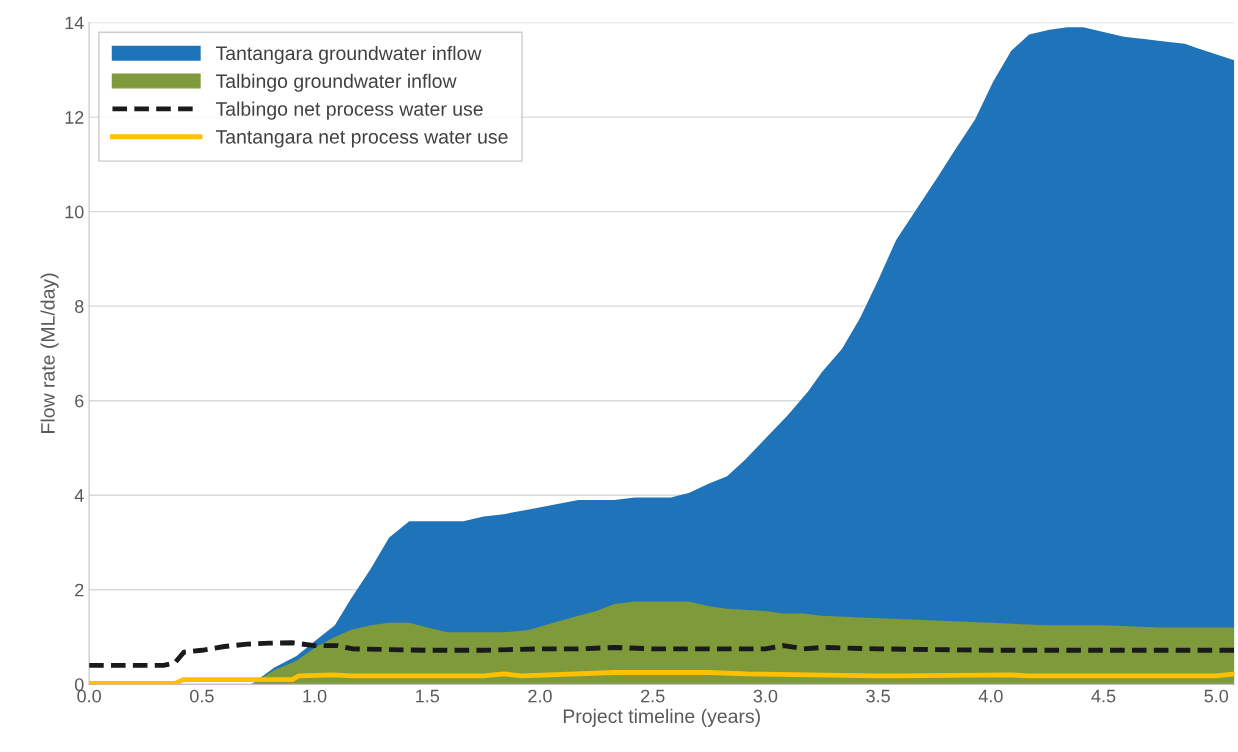  What do you see at coordinates (428, 696) in the screenshot?
I see `x-tick-label: 1.5` at bounding box center [428, 696].